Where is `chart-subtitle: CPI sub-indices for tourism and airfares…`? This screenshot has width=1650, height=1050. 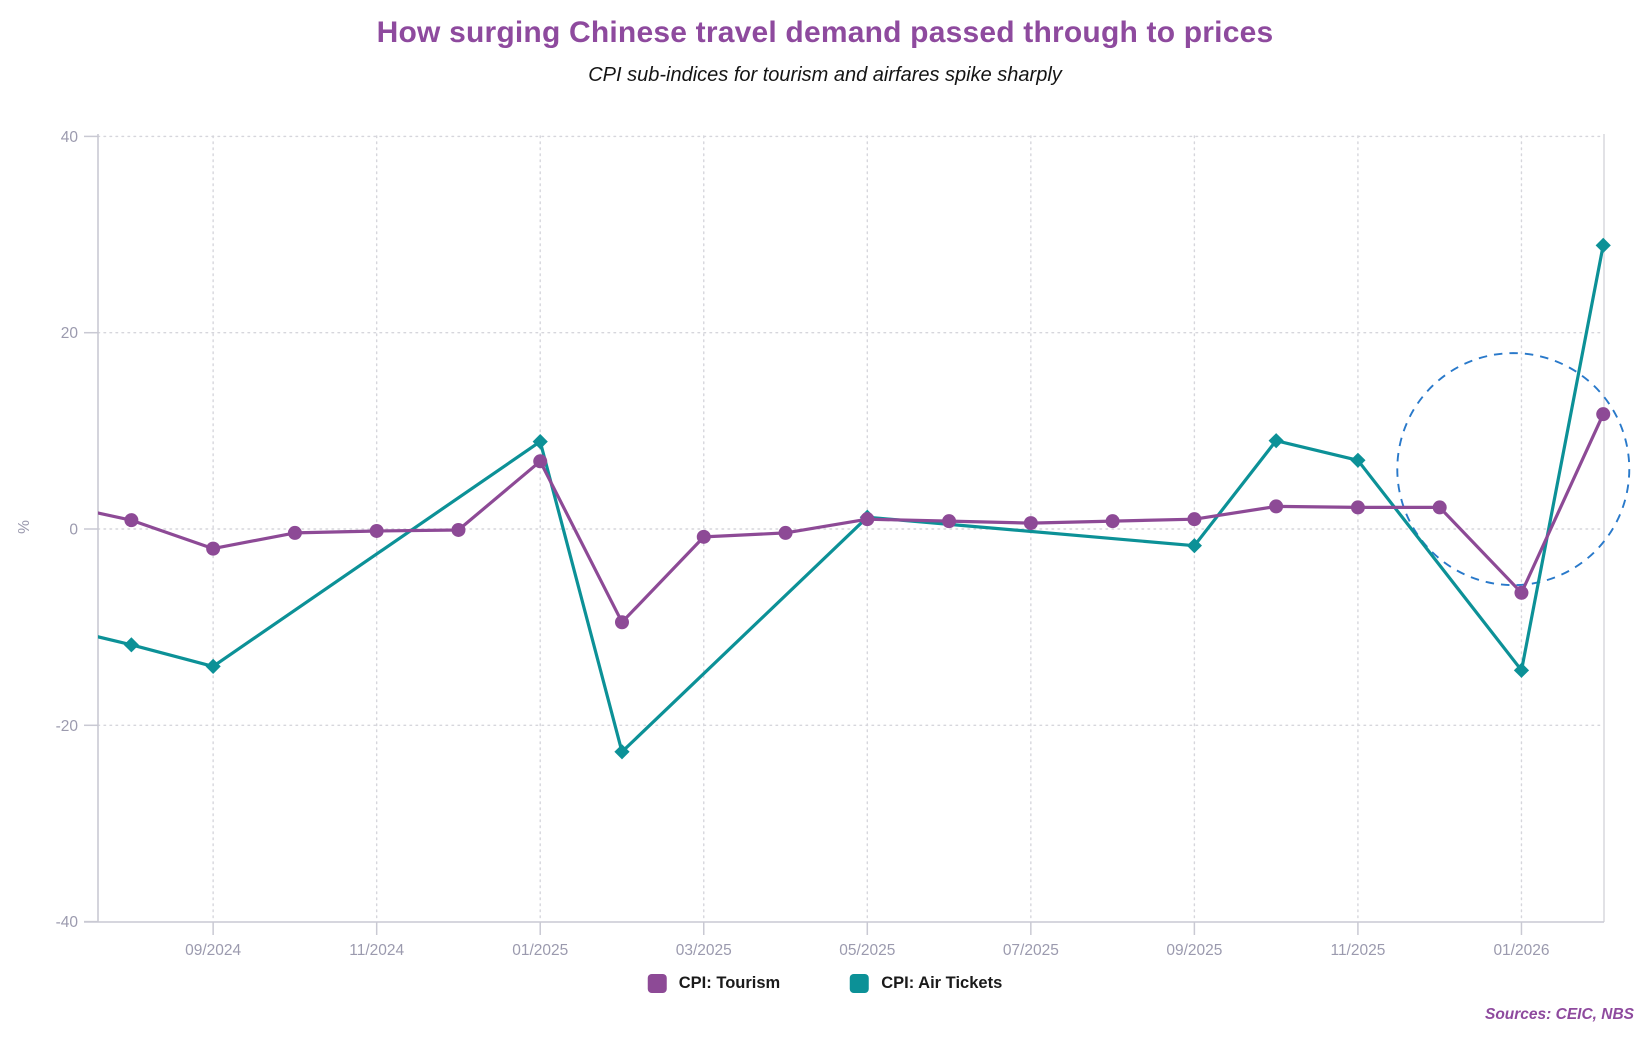
chart-subtitle: CPI sub-indices for tourism and airfares… is located at coordinates (825, 75).